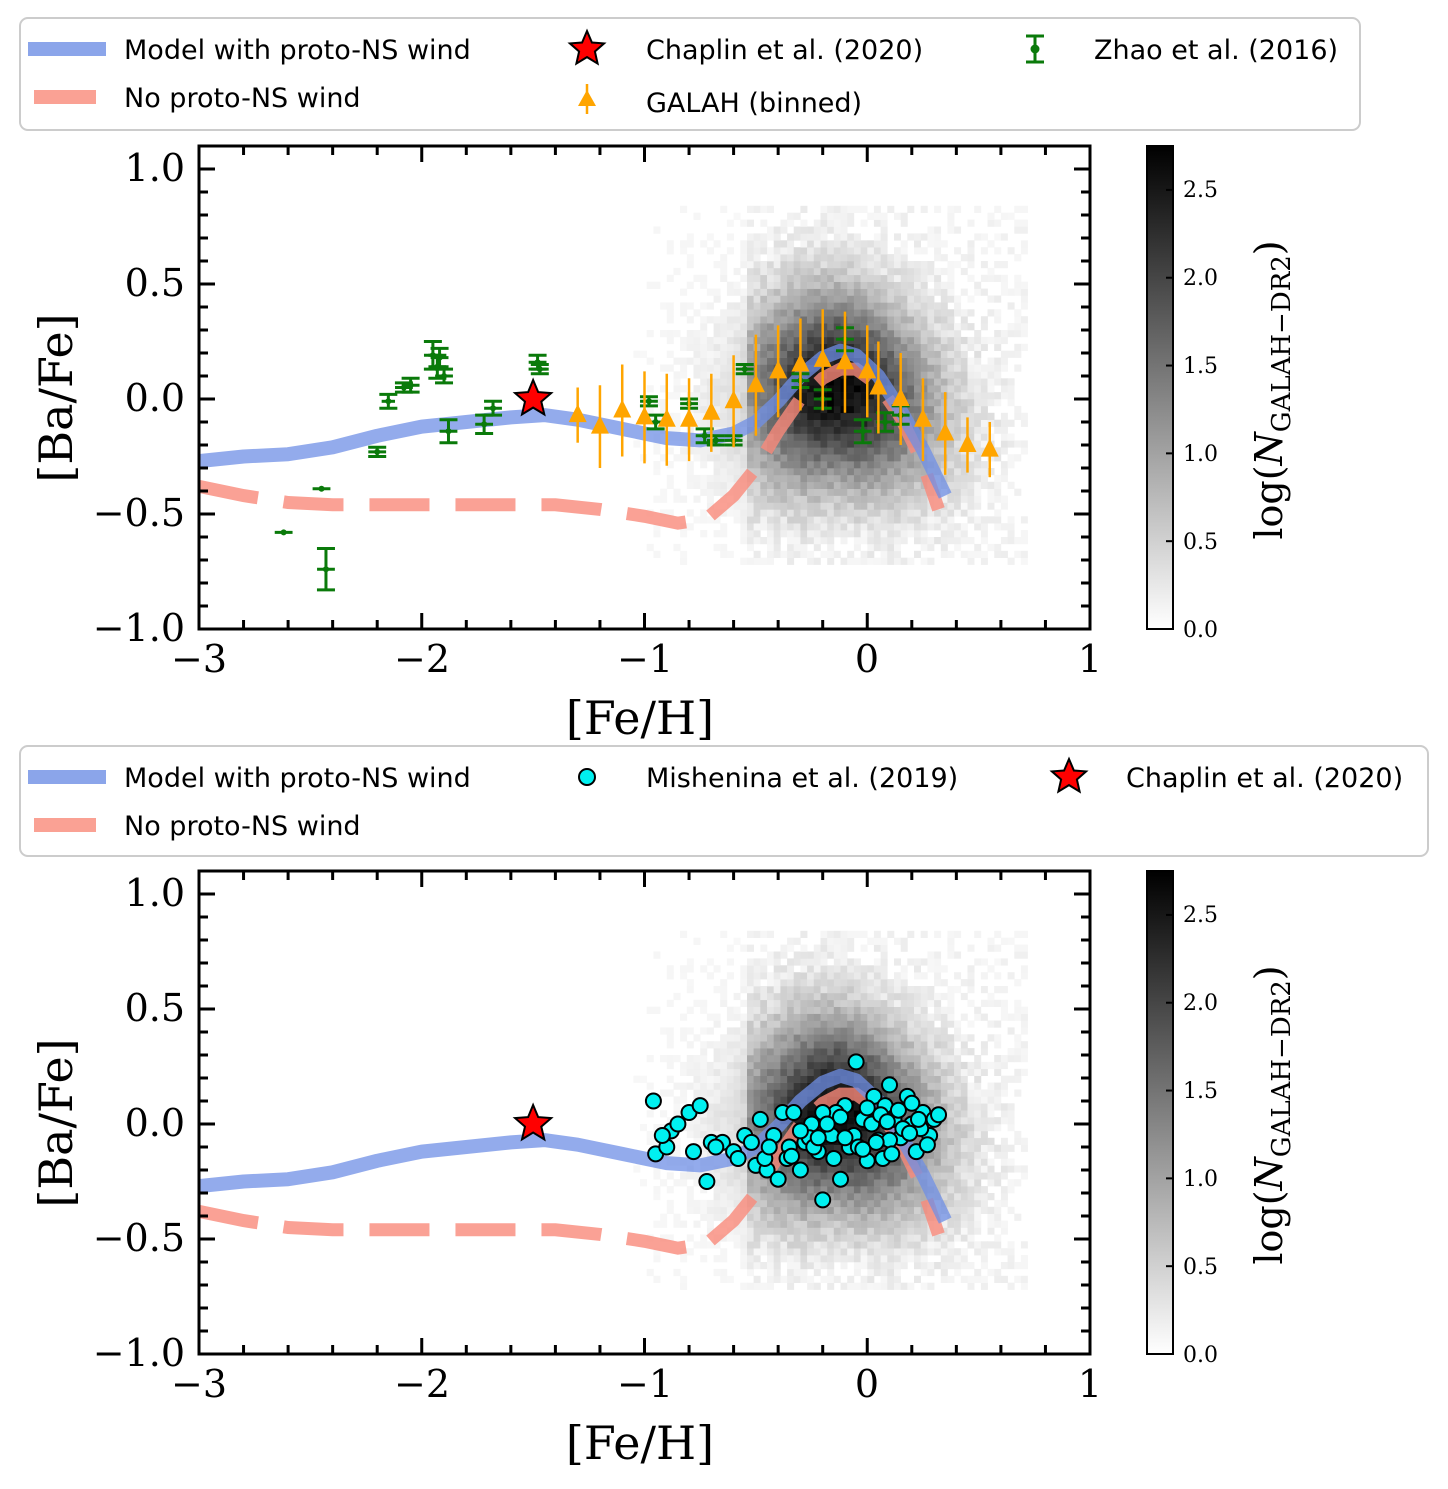 This screenshot has width=1448, height=1489. I want to click on bottom-y-tick-label: 0.0, so click(155, 1123).